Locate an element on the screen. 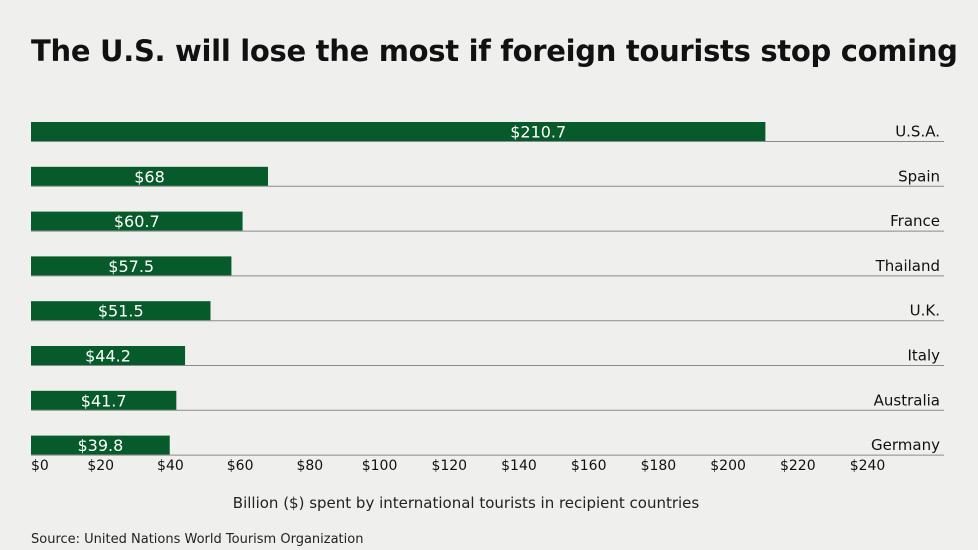  bar-value-label: $57.5 is located at coordinates (131, 266).